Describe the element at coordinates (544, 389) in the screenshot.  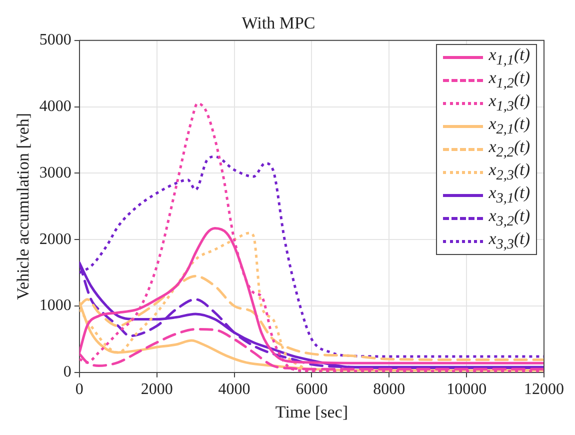
I see `x-tick-label: 12000` at that location.